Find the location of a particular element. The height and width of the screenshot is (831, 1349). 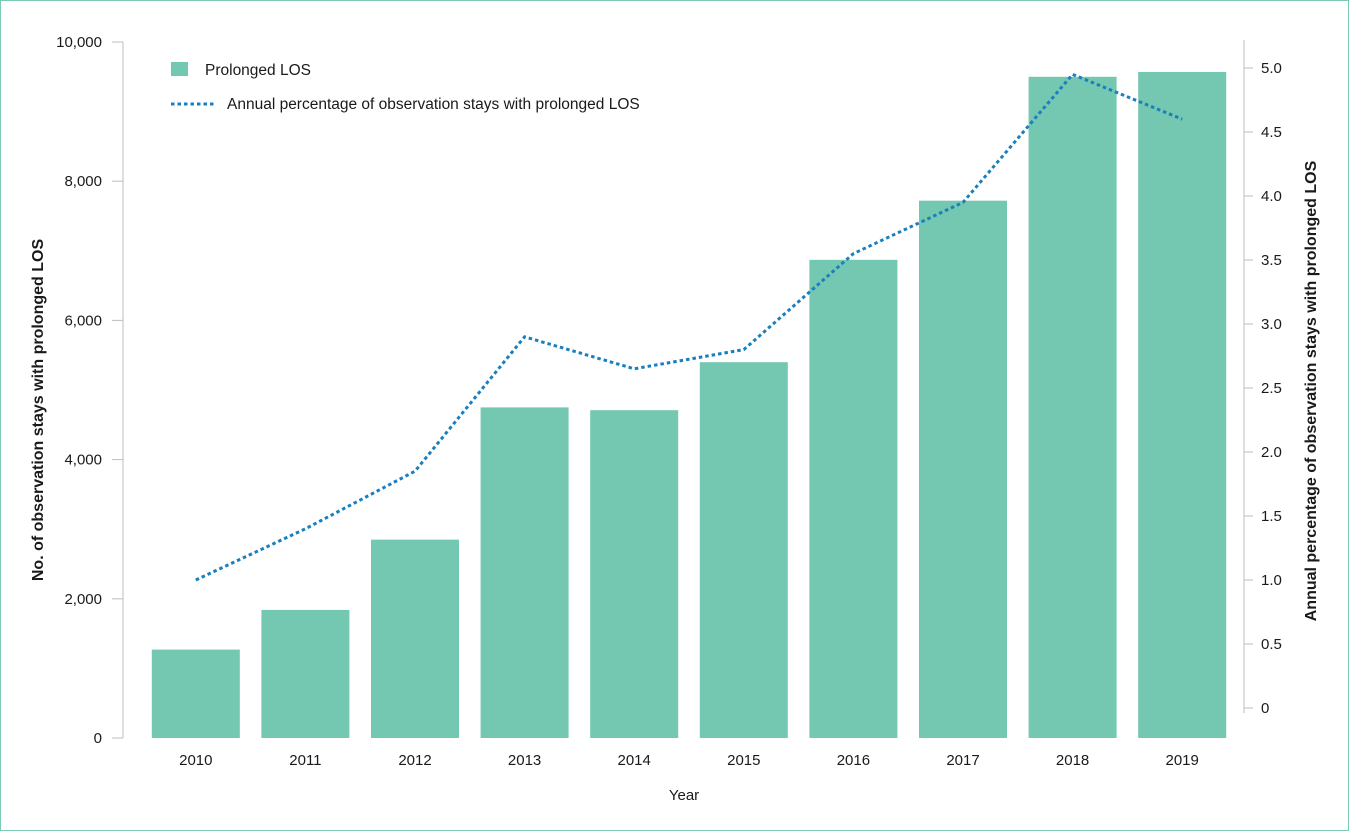

left-axis-tick-label: 0 is located at coordinates (98, 738).